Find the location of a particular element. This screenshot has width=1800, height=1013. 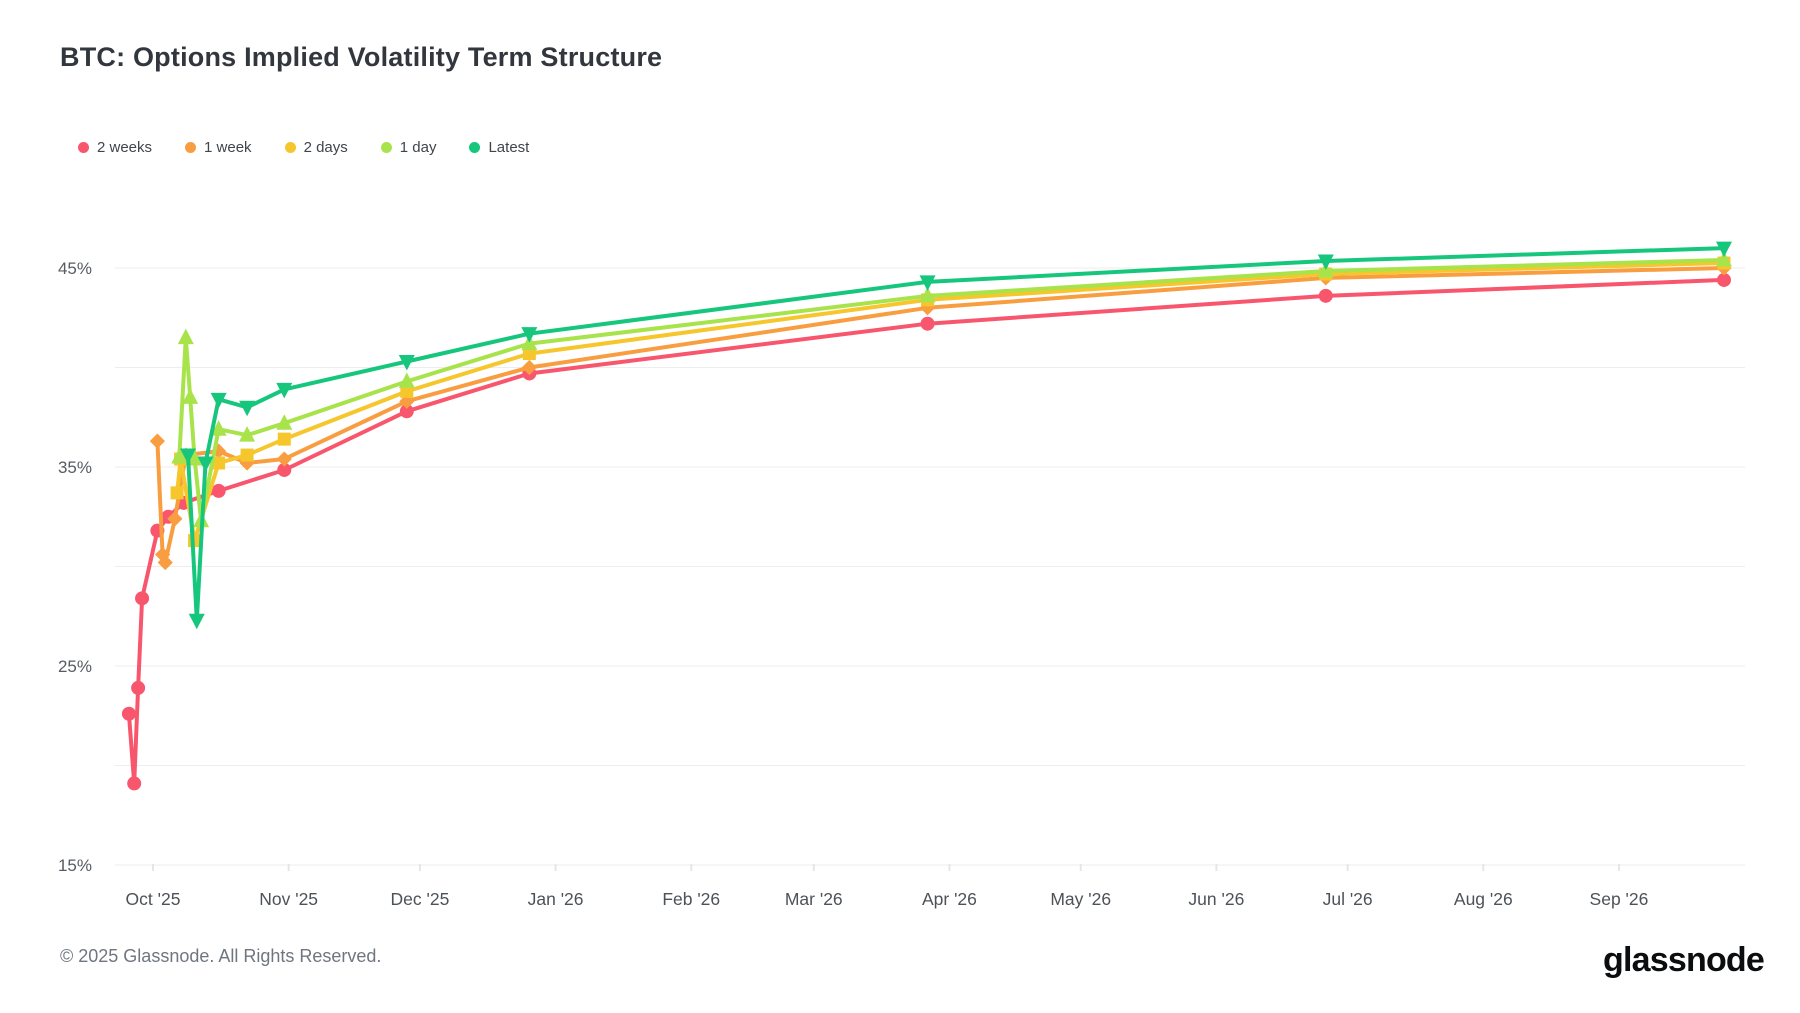

legend-item-latest: Latest is located at coordinates (499, 147).